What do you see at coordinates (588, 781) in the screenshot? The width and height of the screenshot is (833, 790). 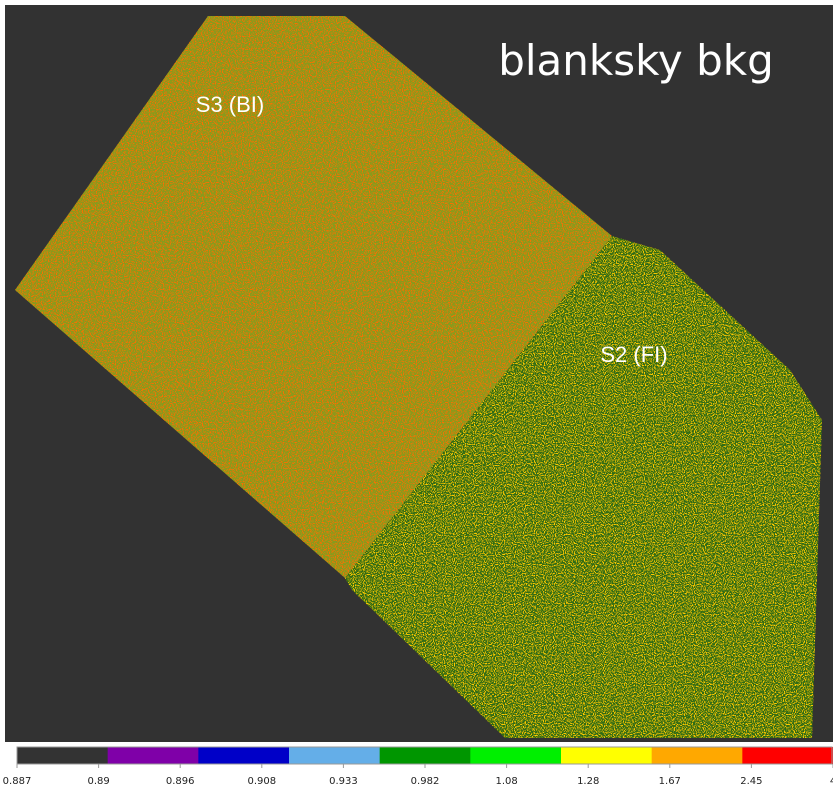 I see `colorbar-label: 1.28` at bounding box center [588, 781].